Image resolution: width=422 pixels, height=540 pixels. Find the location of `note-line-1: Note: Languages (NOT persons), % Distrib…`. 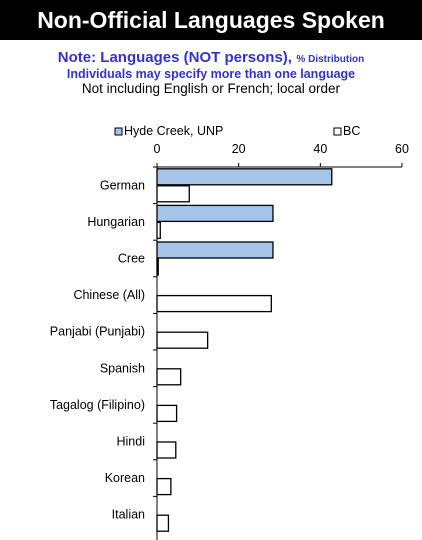

note-line-1: Note: Languages (NOT persons), % Distrib… is located at coordinates (211, 58).